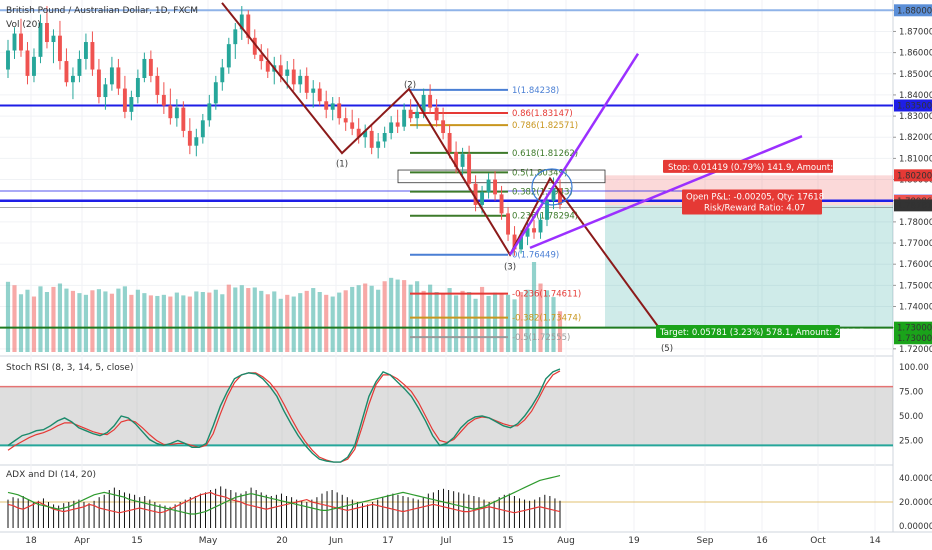 This screenshot has width=932, height=550. Describe the element at coordinates (542, 114) in the screenshot. I see `fib-level-label: 0.86(1.83147)` at that location.